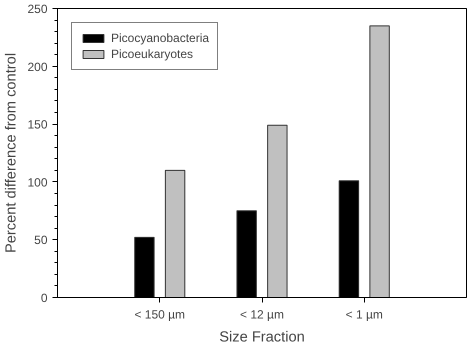 The height and width of the screenshot is (348, 474). What do you see at coordinates (37, 125) in the screenshot?
I see `y-tick-label: 150` at bounding box center [37, 125].